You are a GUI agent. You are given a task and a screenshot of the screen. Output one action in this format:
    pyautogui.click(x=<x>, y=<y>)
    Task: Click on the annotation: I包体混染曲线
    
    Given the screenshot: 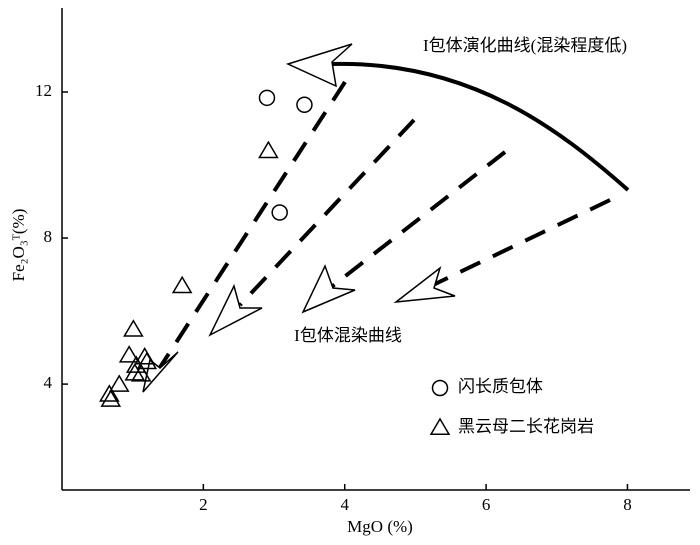 What is the action you would take?
    pyautogui.click(x=348, y=335)
    